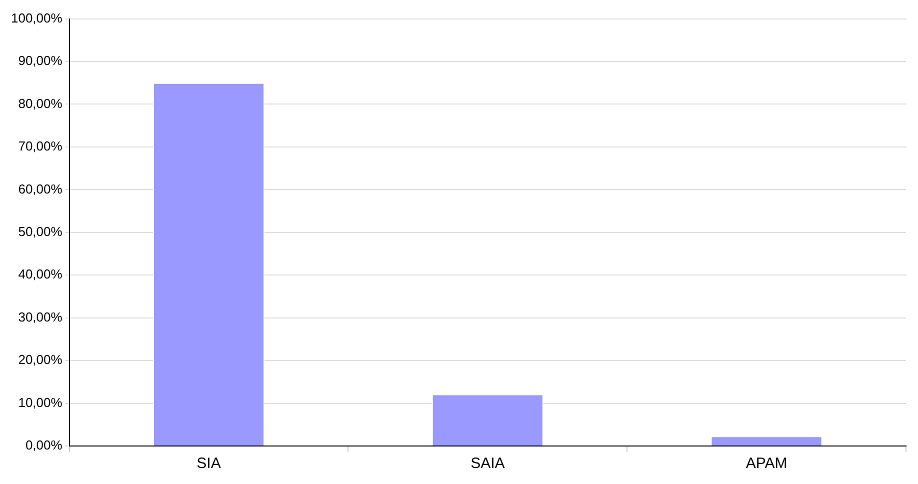  Describe the element at coordinates (40, 360) in the screenshot. I see `y-tick-label: 20,00%` at that location.